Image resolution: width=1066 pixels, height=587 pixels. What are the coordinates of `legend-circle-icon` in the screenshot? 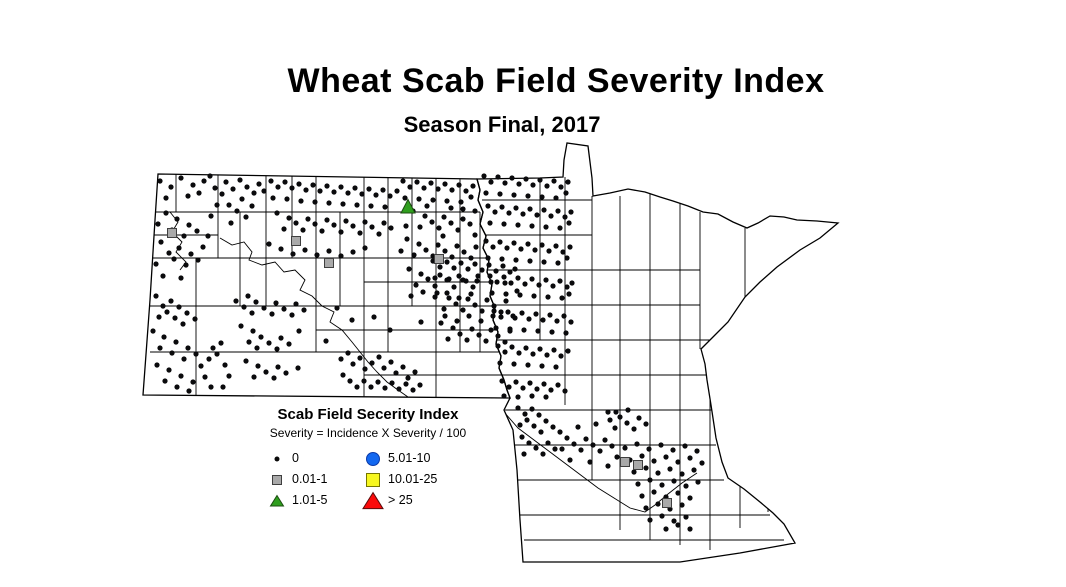 It's located at (373, 458).